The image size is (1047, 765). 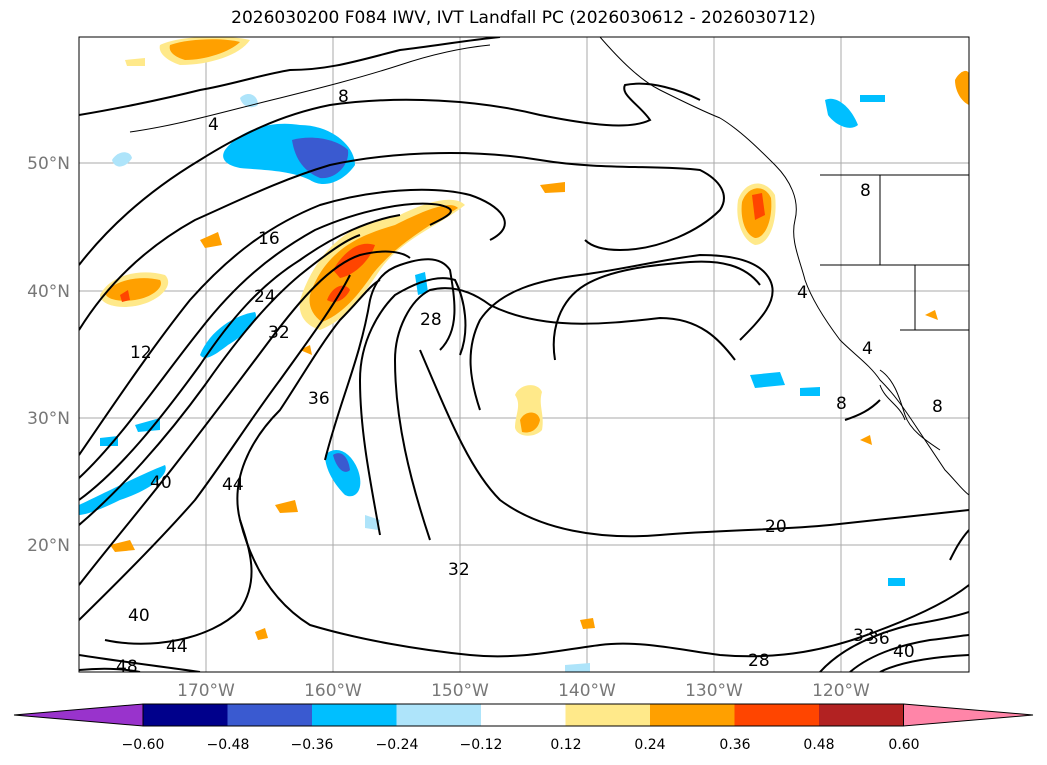 I want to click on lat-label: 40°N, so click(x=48, y=292).